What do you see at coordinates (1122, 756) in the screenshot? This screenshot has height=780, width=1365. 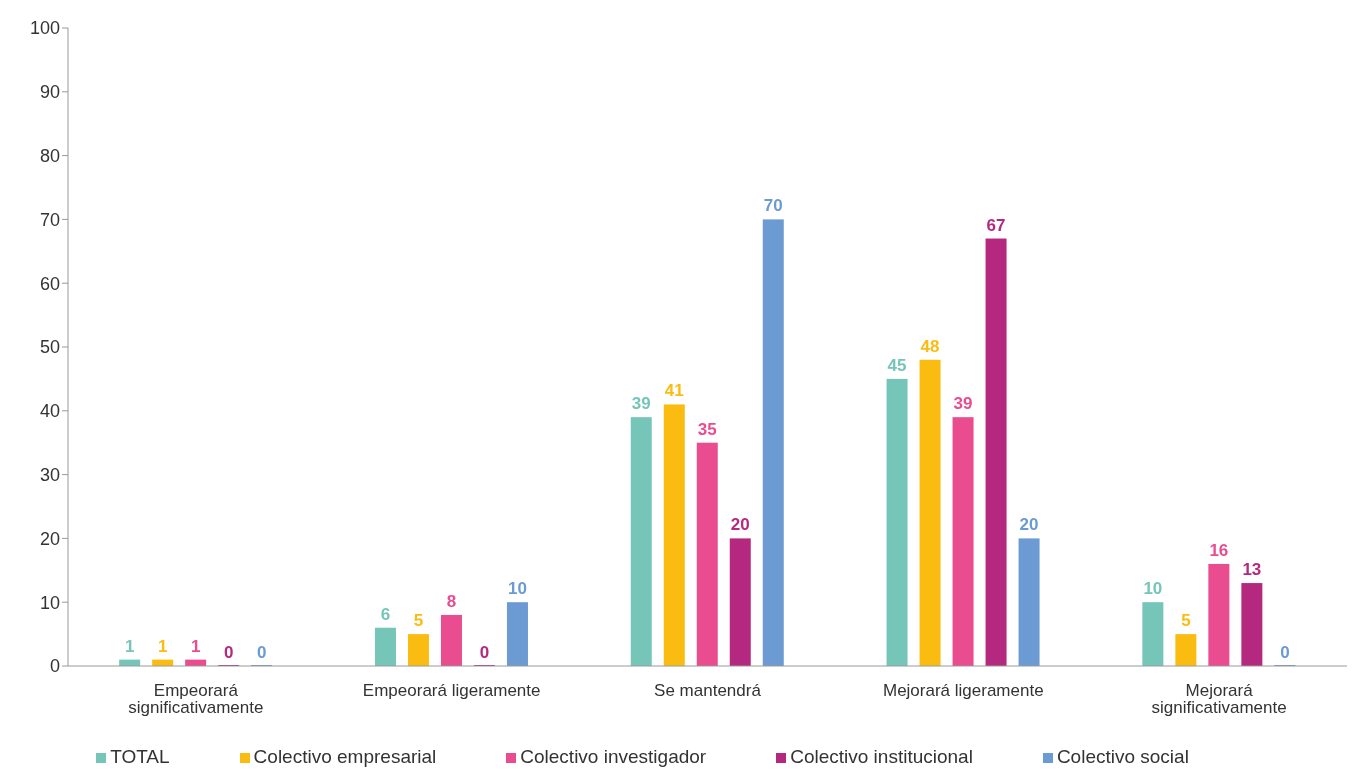 I see `legend-label: Colectivo social` at bounding box center [1122, 756].